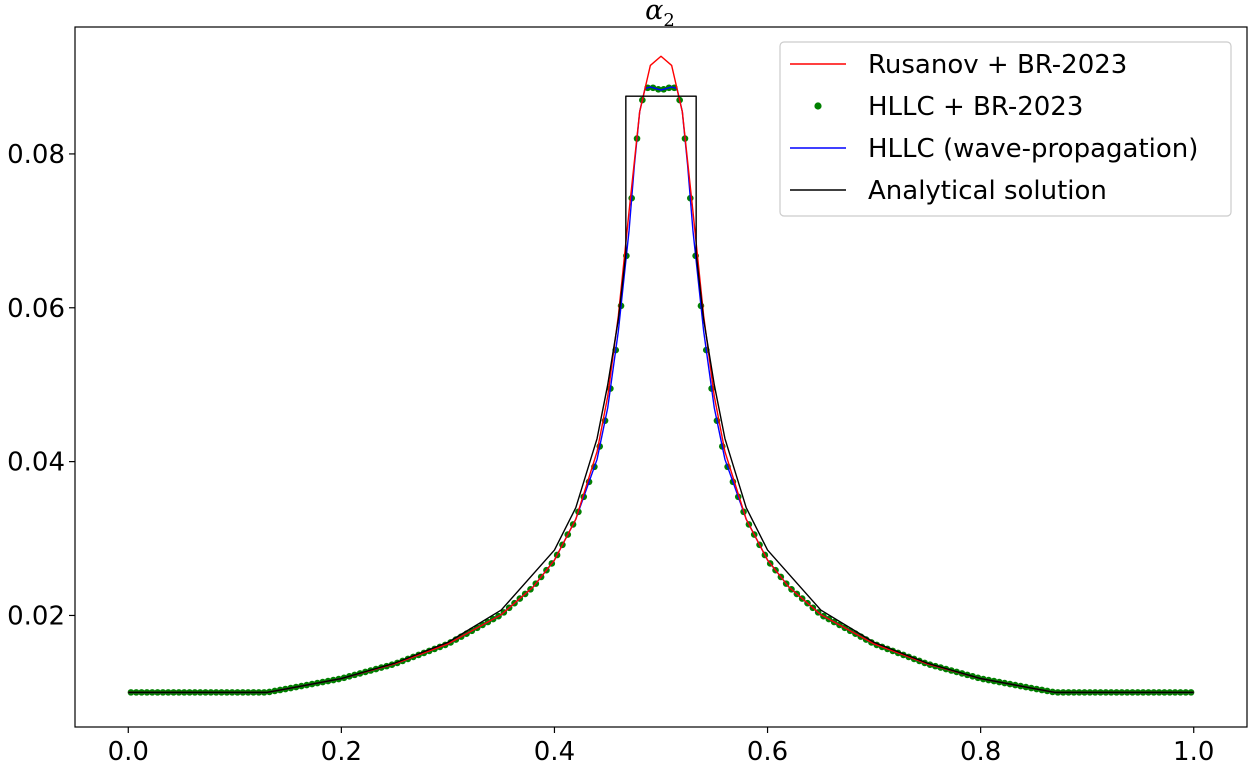  Describe the element at coordinates (1033, 149) in the screenshot. I see `legend-label: HLLC (wave-propagation)` at that location.